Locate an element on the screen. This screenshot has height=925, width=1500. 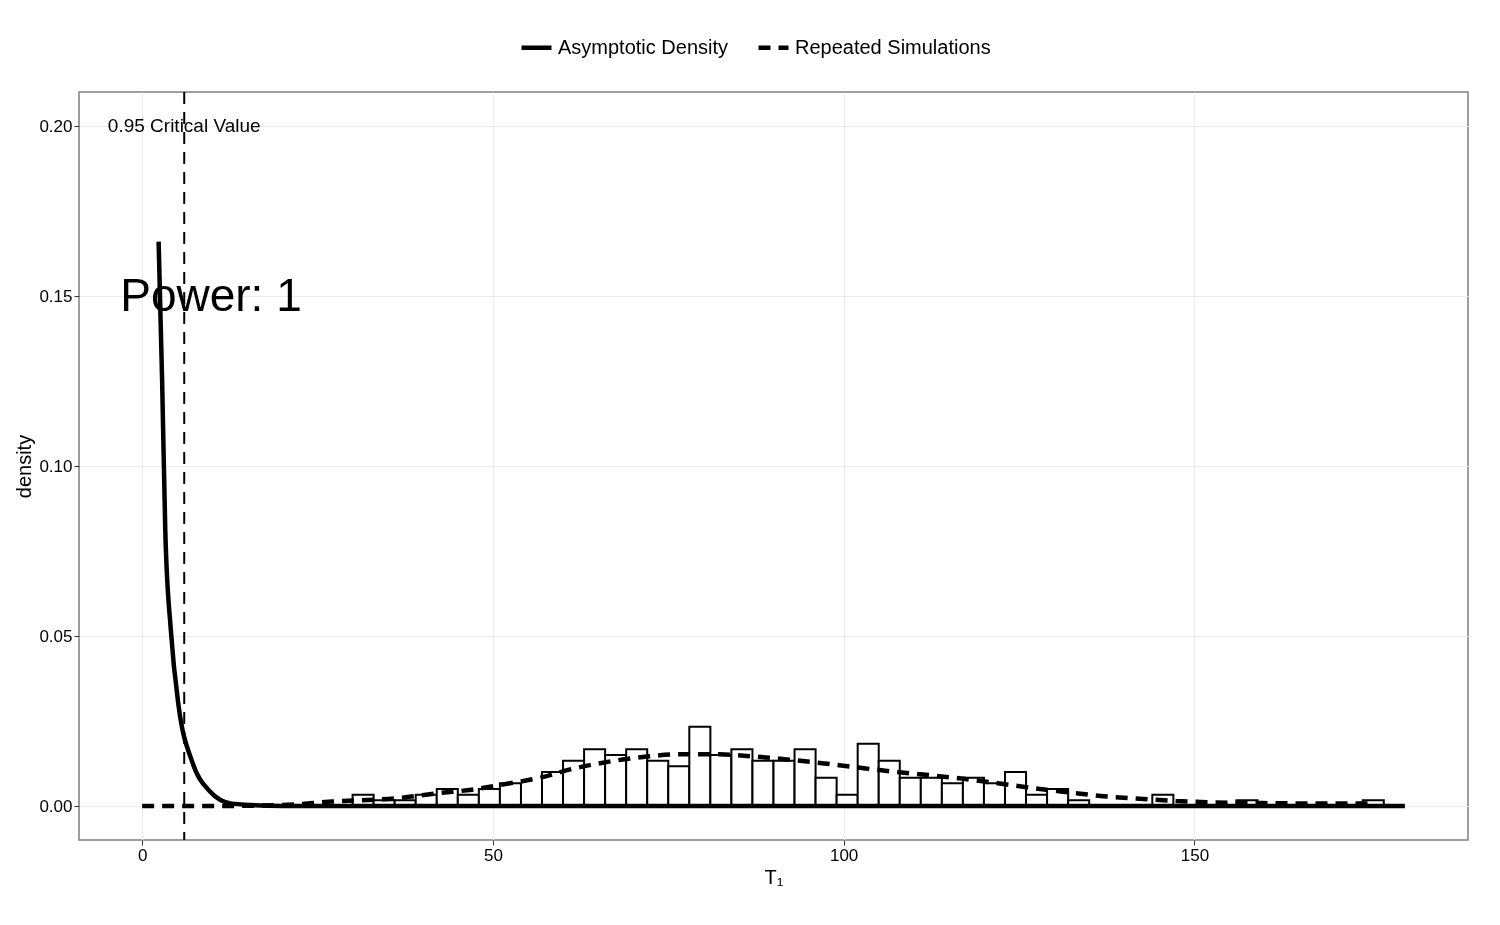
x-axis-title: T₁ is located at coordinates (774, 876).